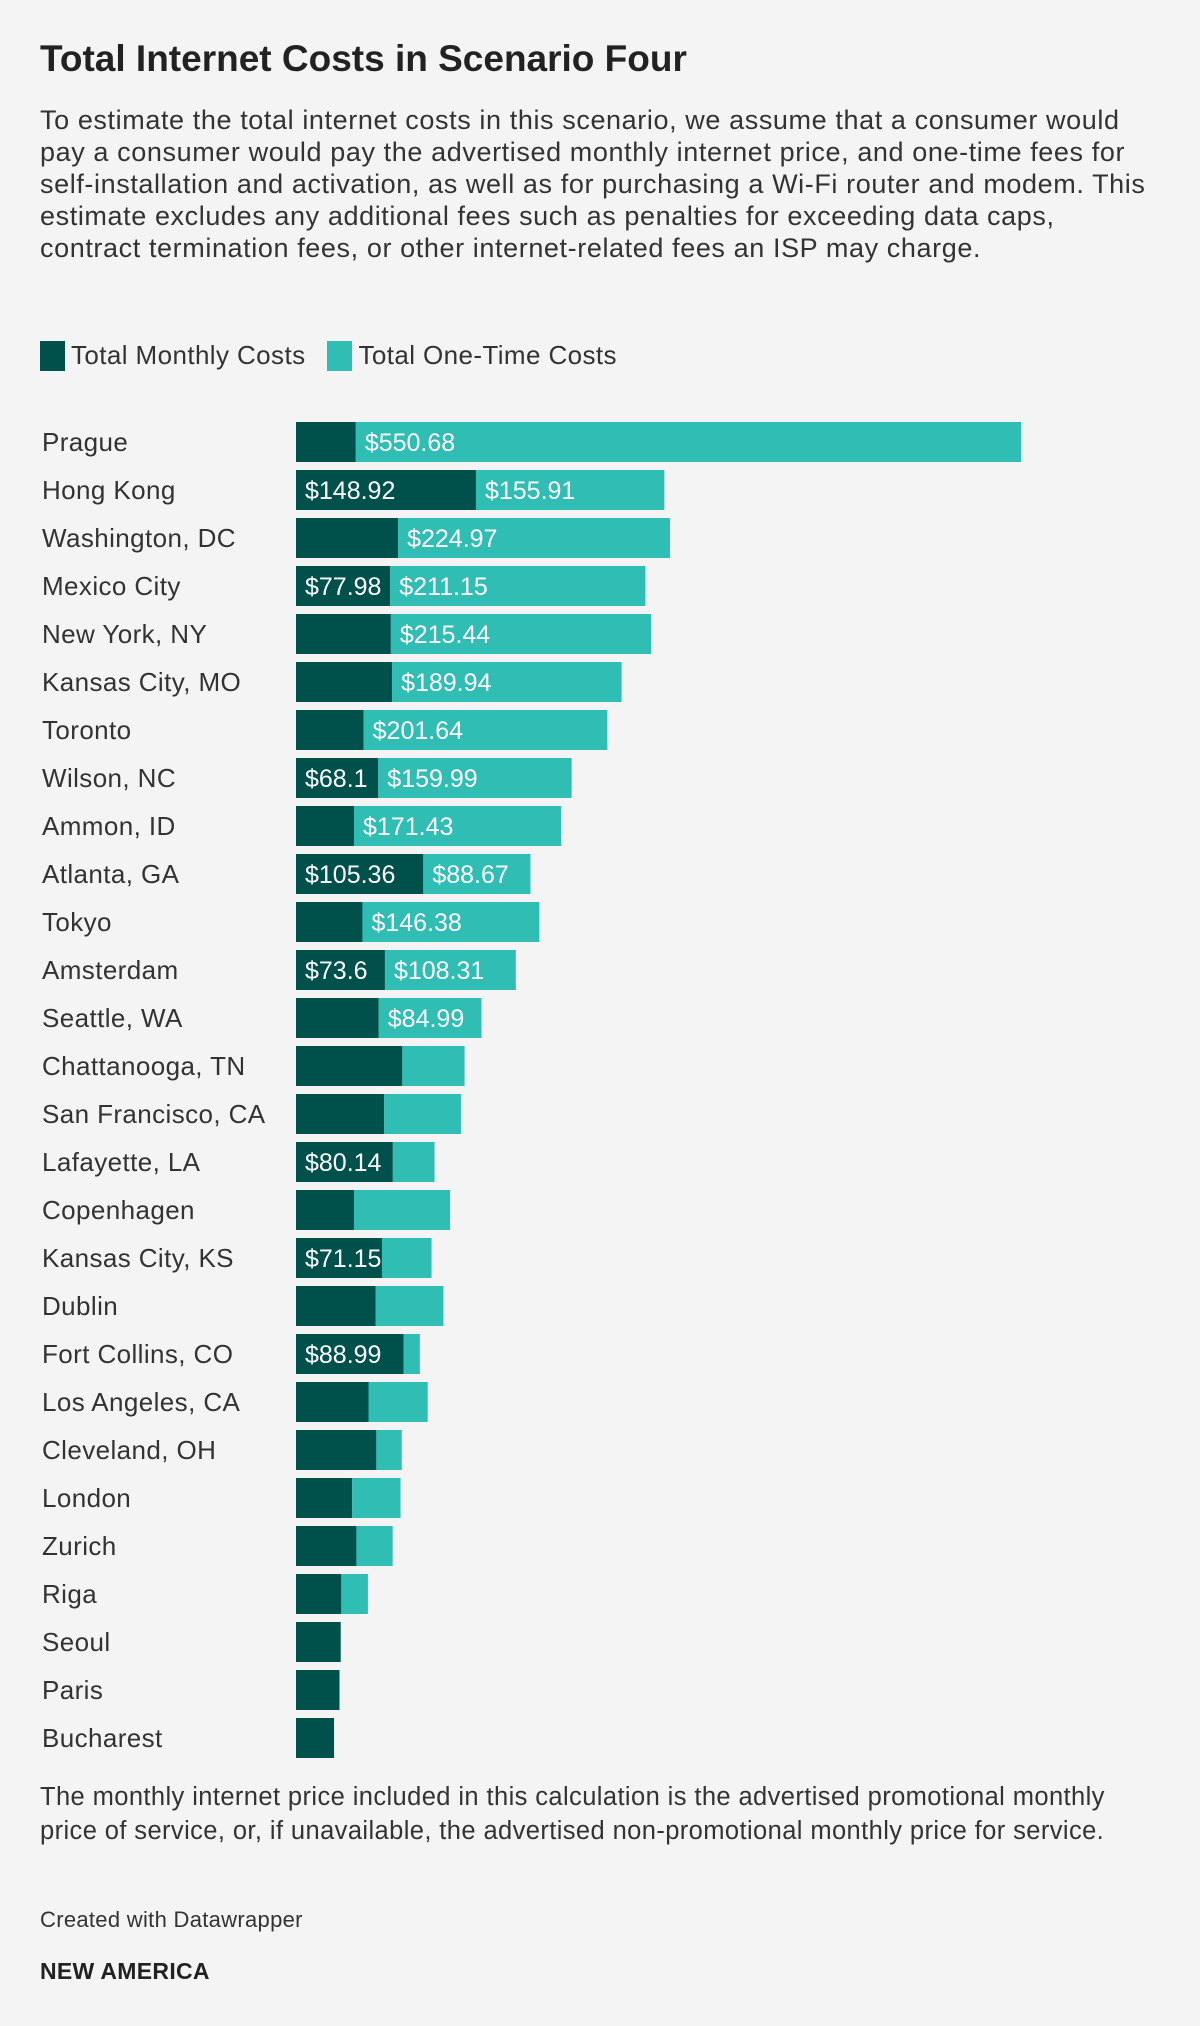  What do you see at coordinates (191, 1642) in the screenshot?
I see `bar-row-seoul: Seoul` at bounding box center [191, 1642].